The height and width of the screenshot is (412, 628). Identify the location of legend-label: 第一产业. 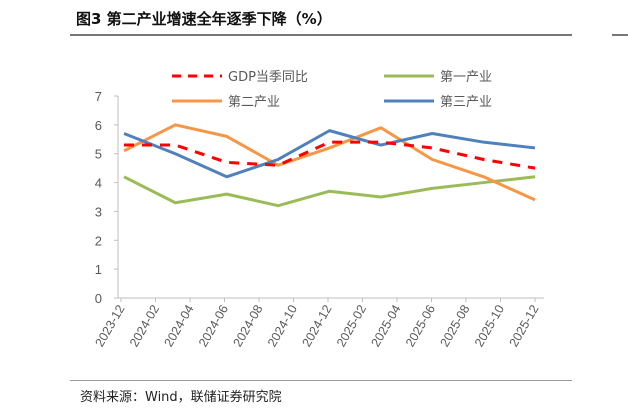
(466, 77).